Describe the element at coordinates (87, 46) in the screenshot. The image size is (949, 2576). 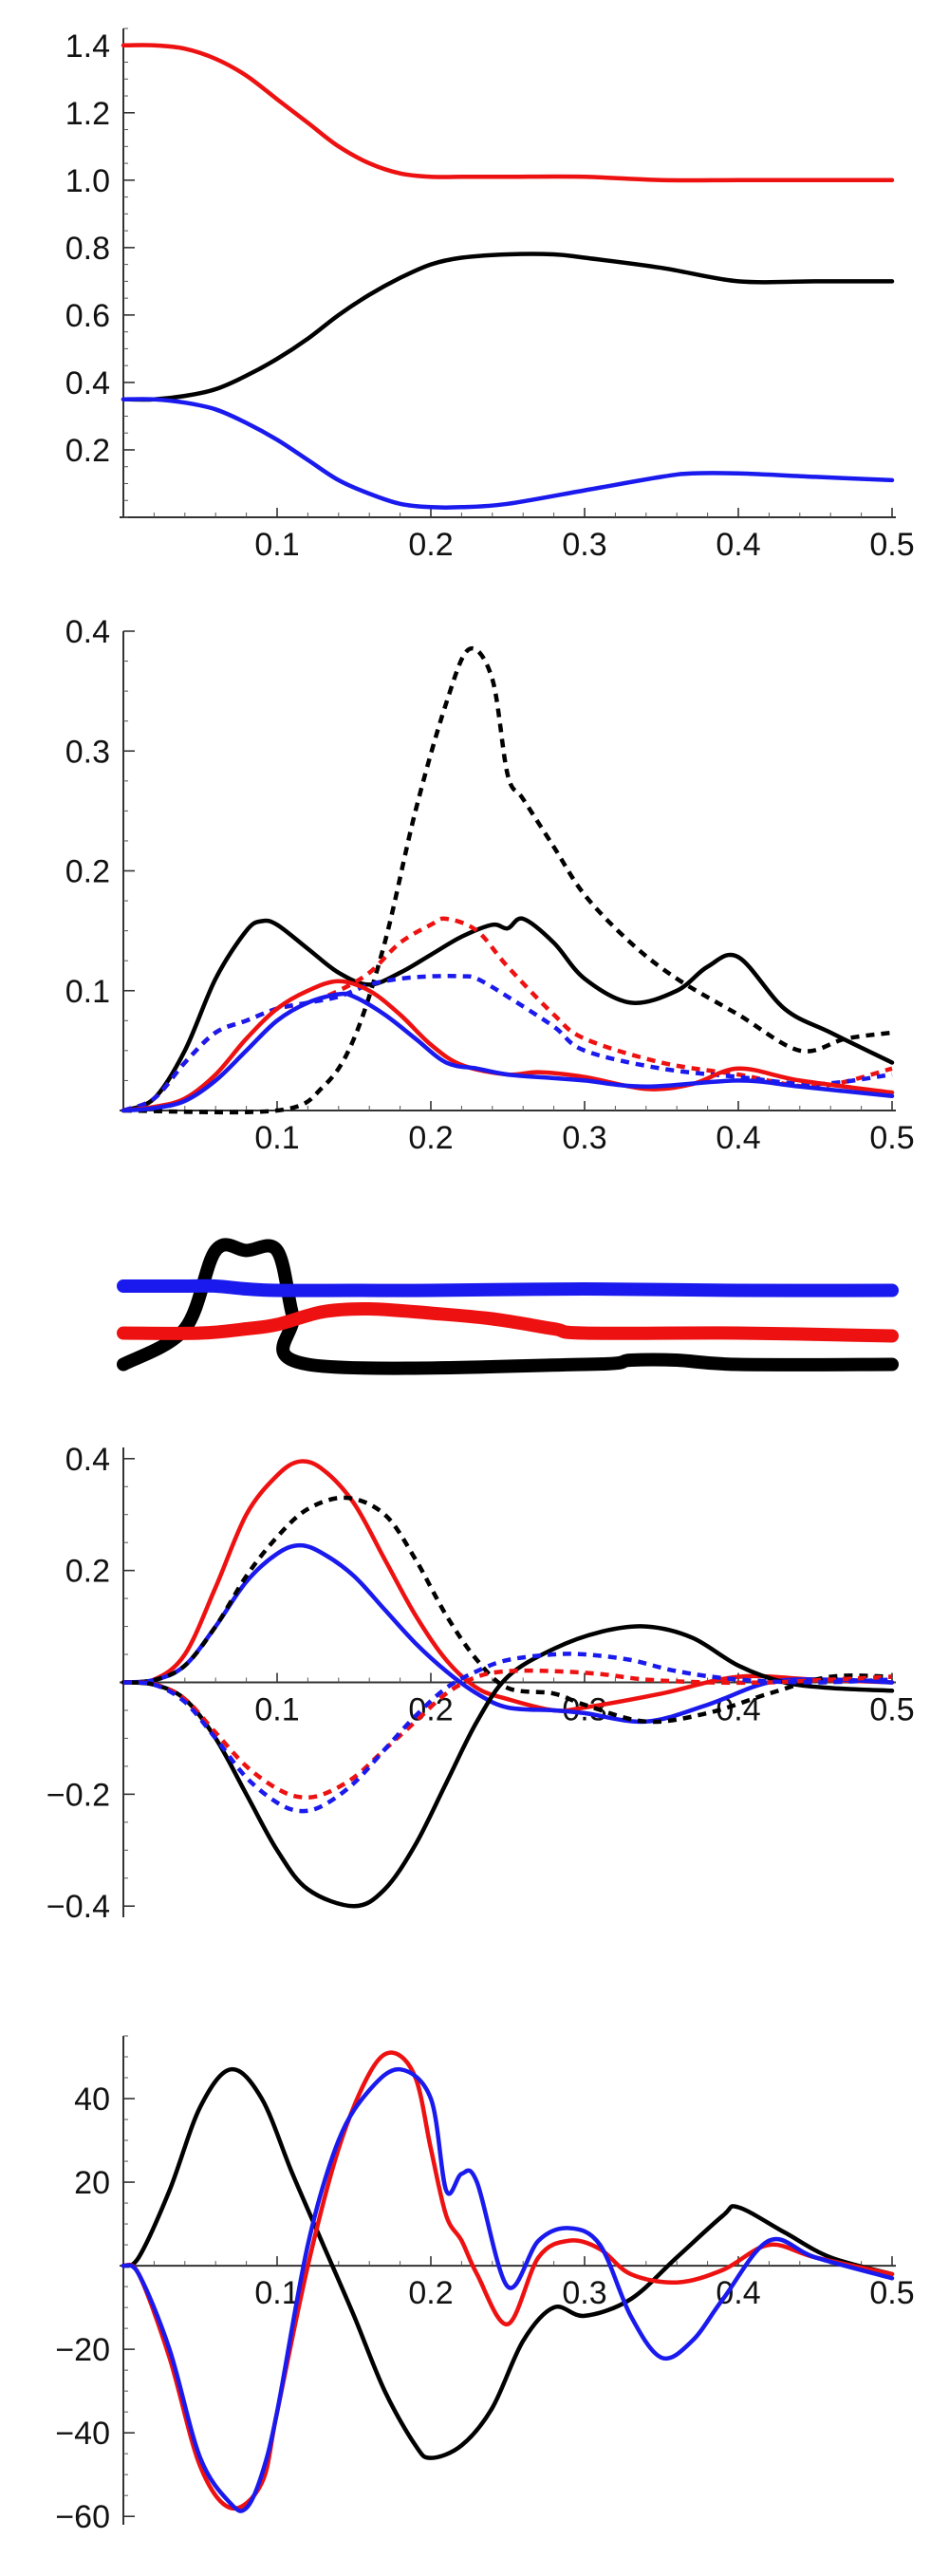
I see `y-tick-label: 1.4` at that location.